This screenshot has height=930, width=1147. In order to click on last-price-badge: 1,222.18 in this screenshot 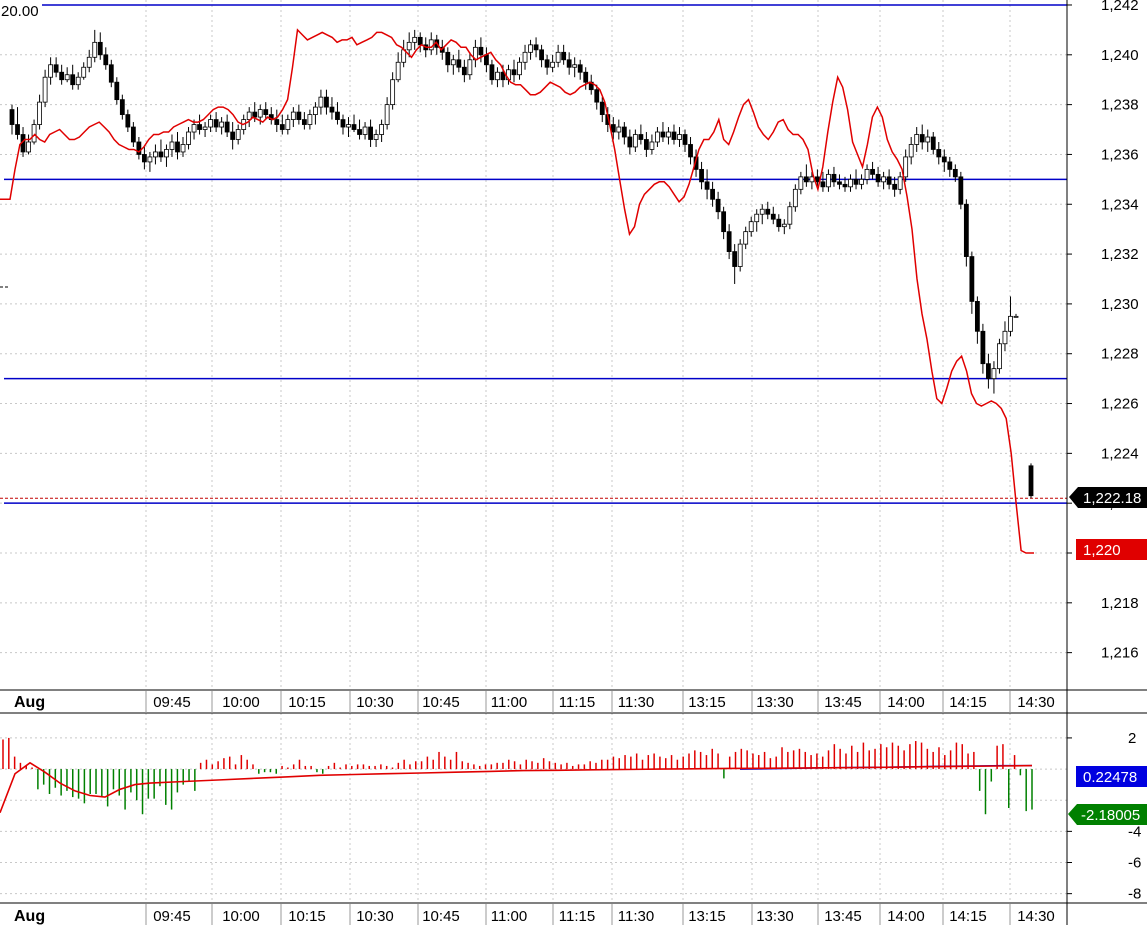, I will do `click(1108, 497)`.